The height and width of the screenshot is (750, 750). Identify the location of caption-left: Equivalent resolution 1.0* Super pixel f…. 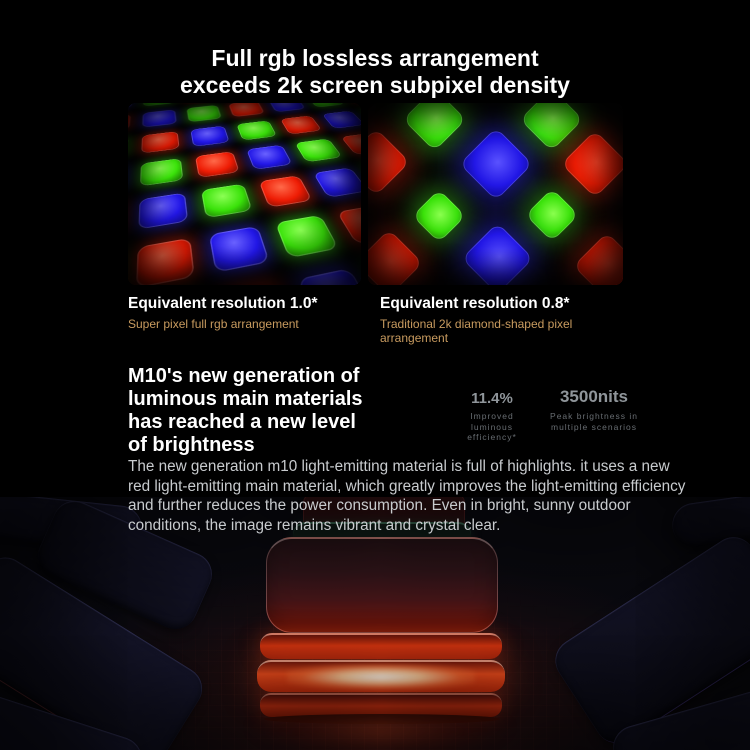
(244, 320).